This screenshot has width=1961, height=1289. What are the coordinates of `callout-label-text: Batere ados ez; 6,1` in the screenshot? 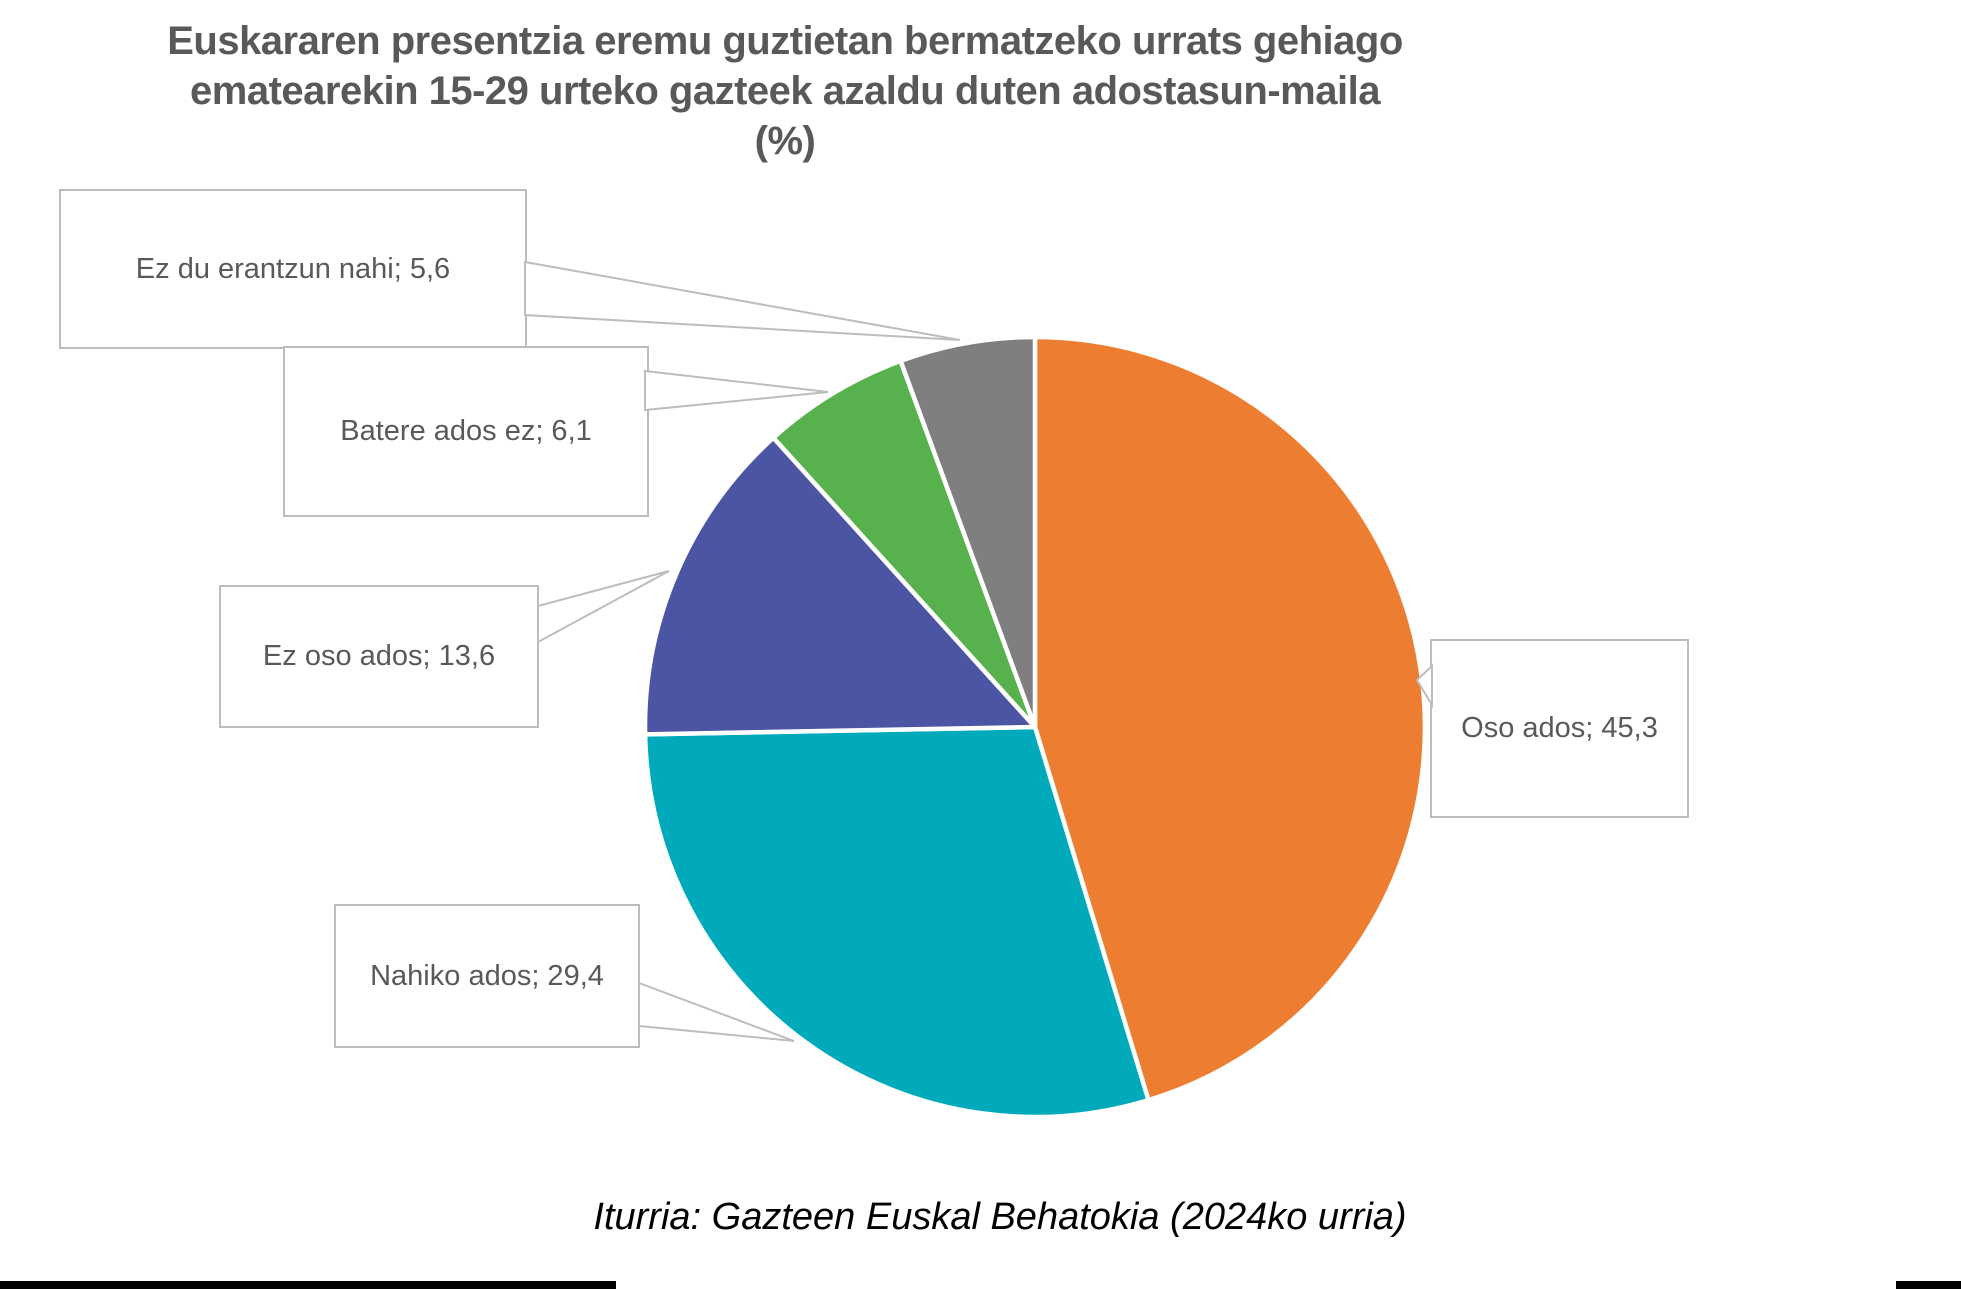 It's located at (466, 431).